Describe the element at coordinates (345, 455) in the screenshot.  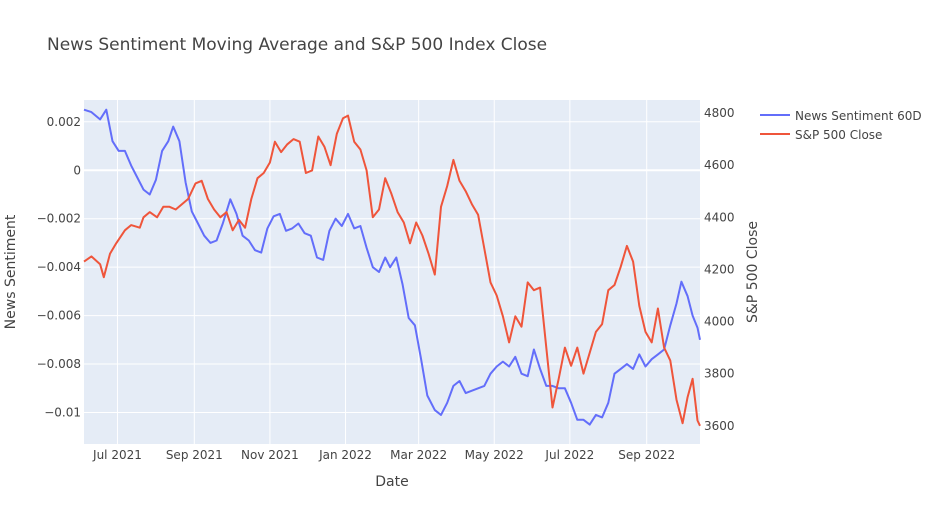
I see `x-tick-label: Jan 2022` at that location.